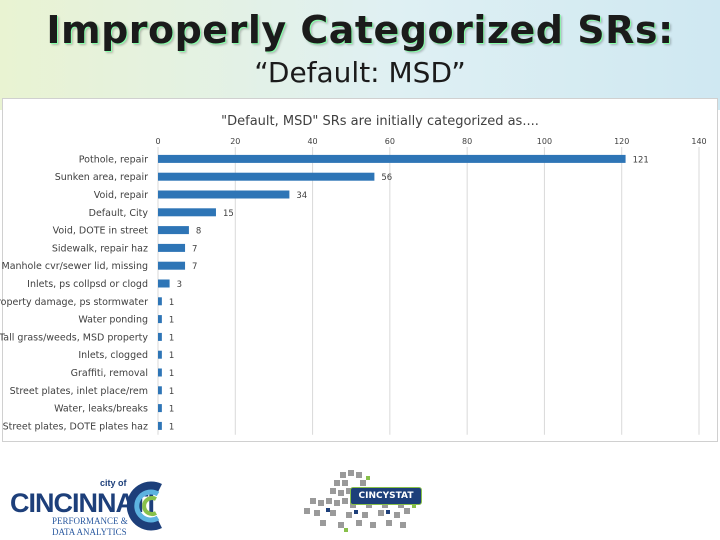 This screenshot has width=720, height=540. Describe the element at coordinates (467, 141) in the screenshot. I see `x-tick-label: 80` at that location.